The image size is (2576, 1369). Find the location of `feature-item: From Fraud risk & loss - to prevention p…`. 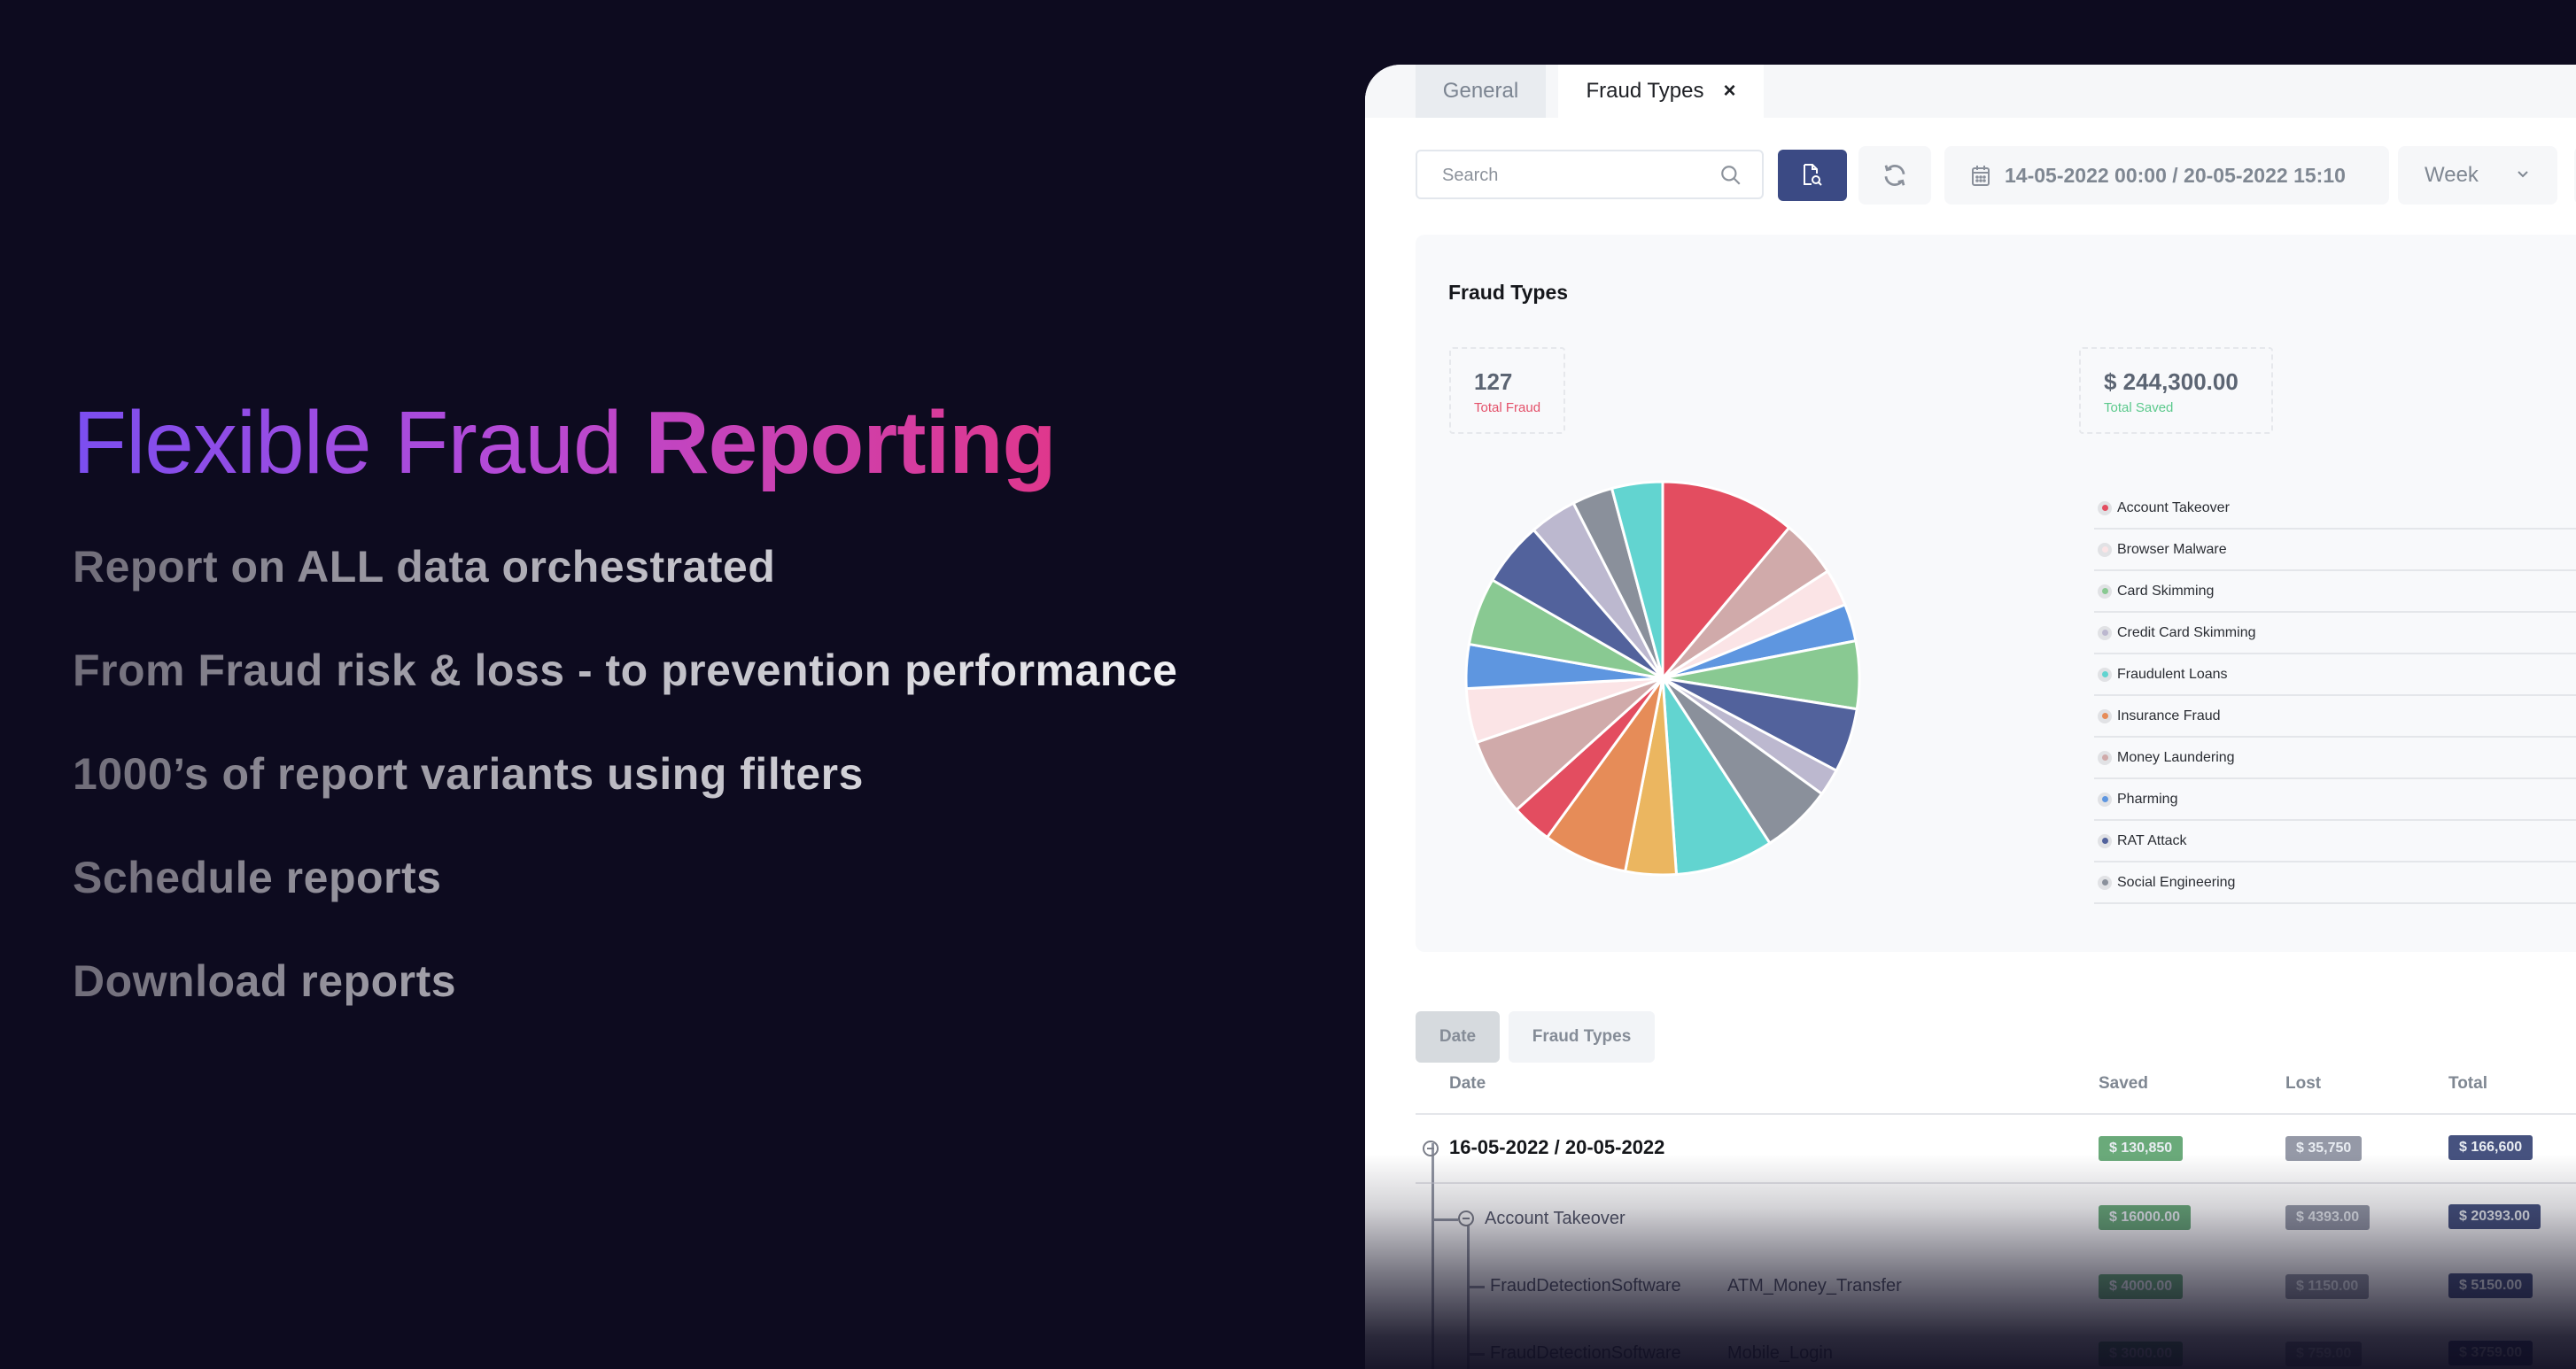

feature-item: From Fraud risk & loss - to prevention p… is located at coordinates (625, 695).